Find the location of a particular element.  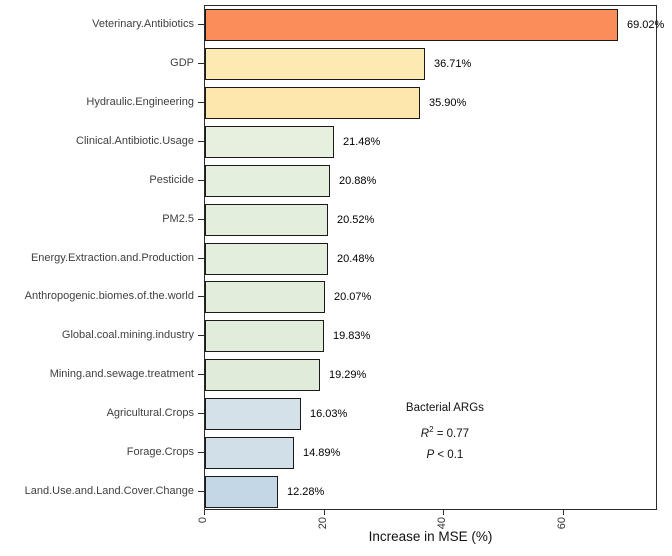

bar-value-label: 20.52% is located at coordinates (356, 220).